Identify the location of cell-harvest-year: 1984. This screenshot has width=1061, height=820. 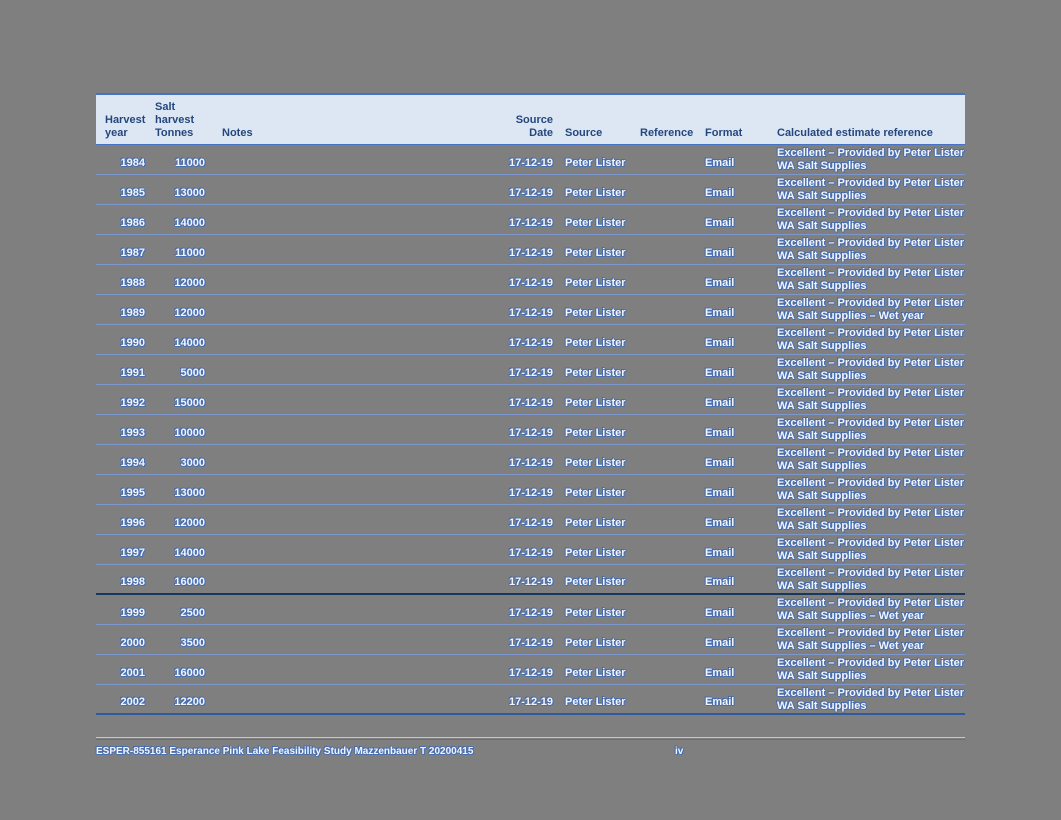
(123, 159).